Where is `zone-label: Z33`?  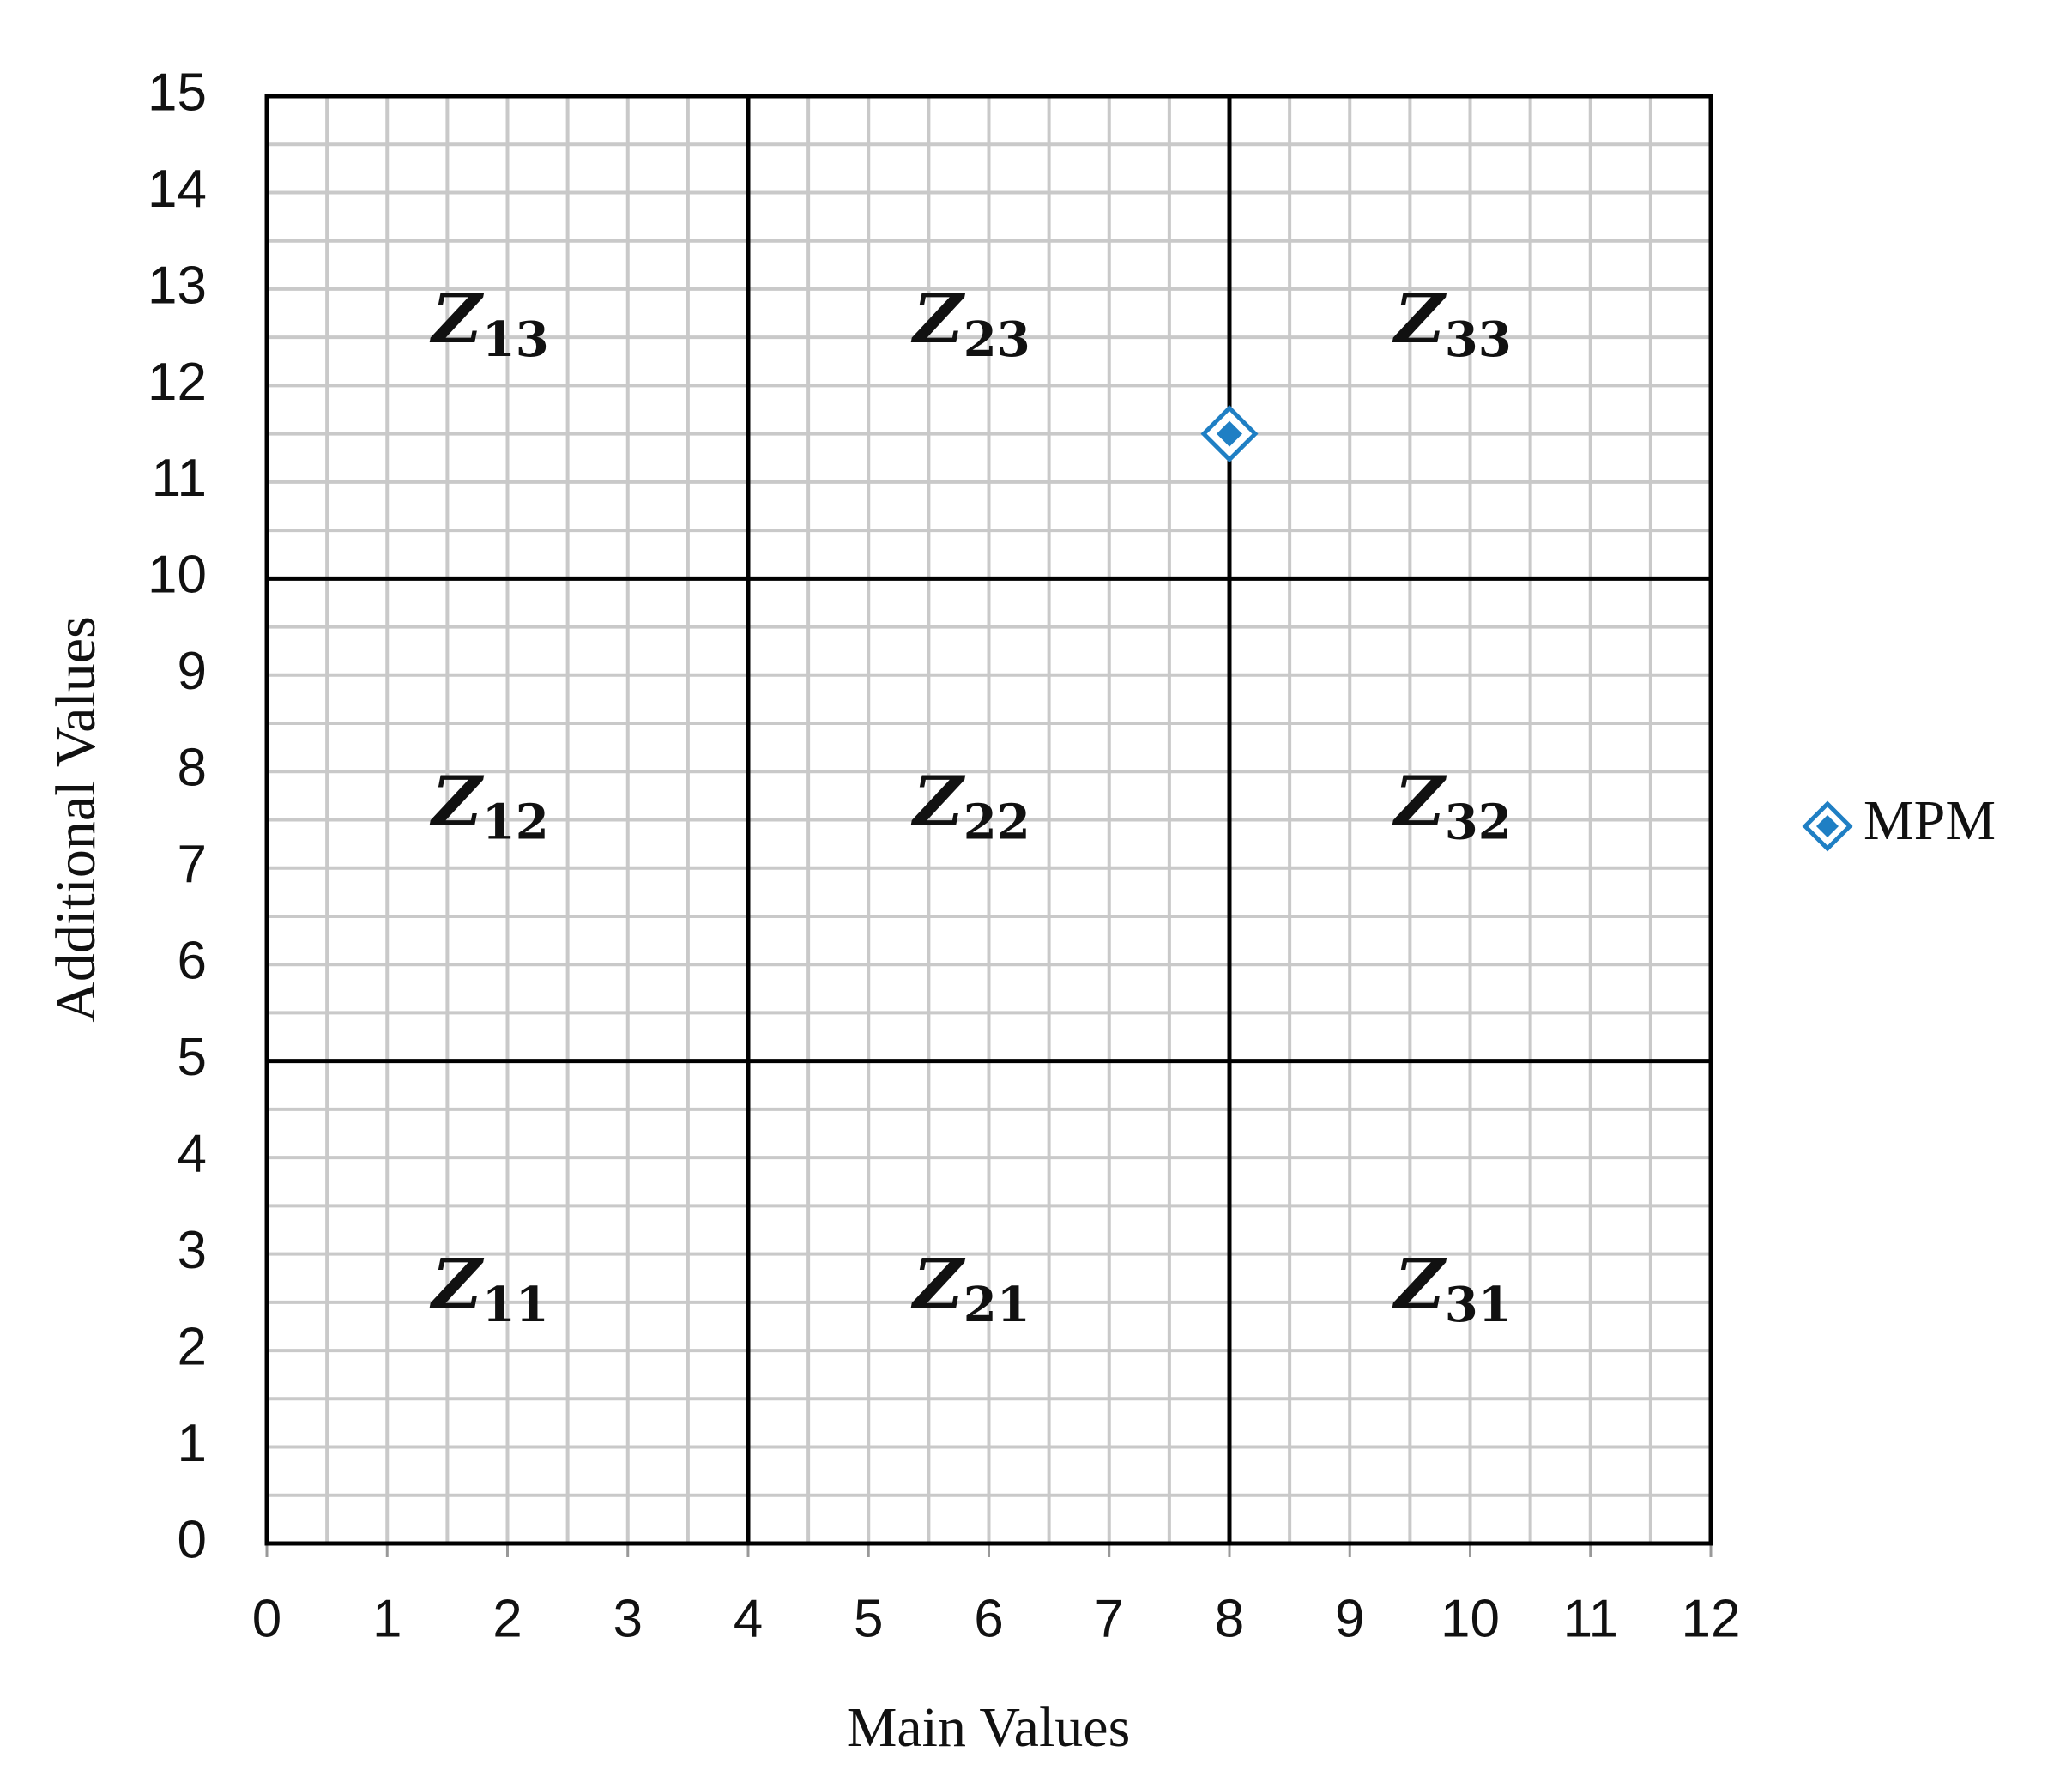 zone-label: Z33 is located at coordinates (1451, 323).